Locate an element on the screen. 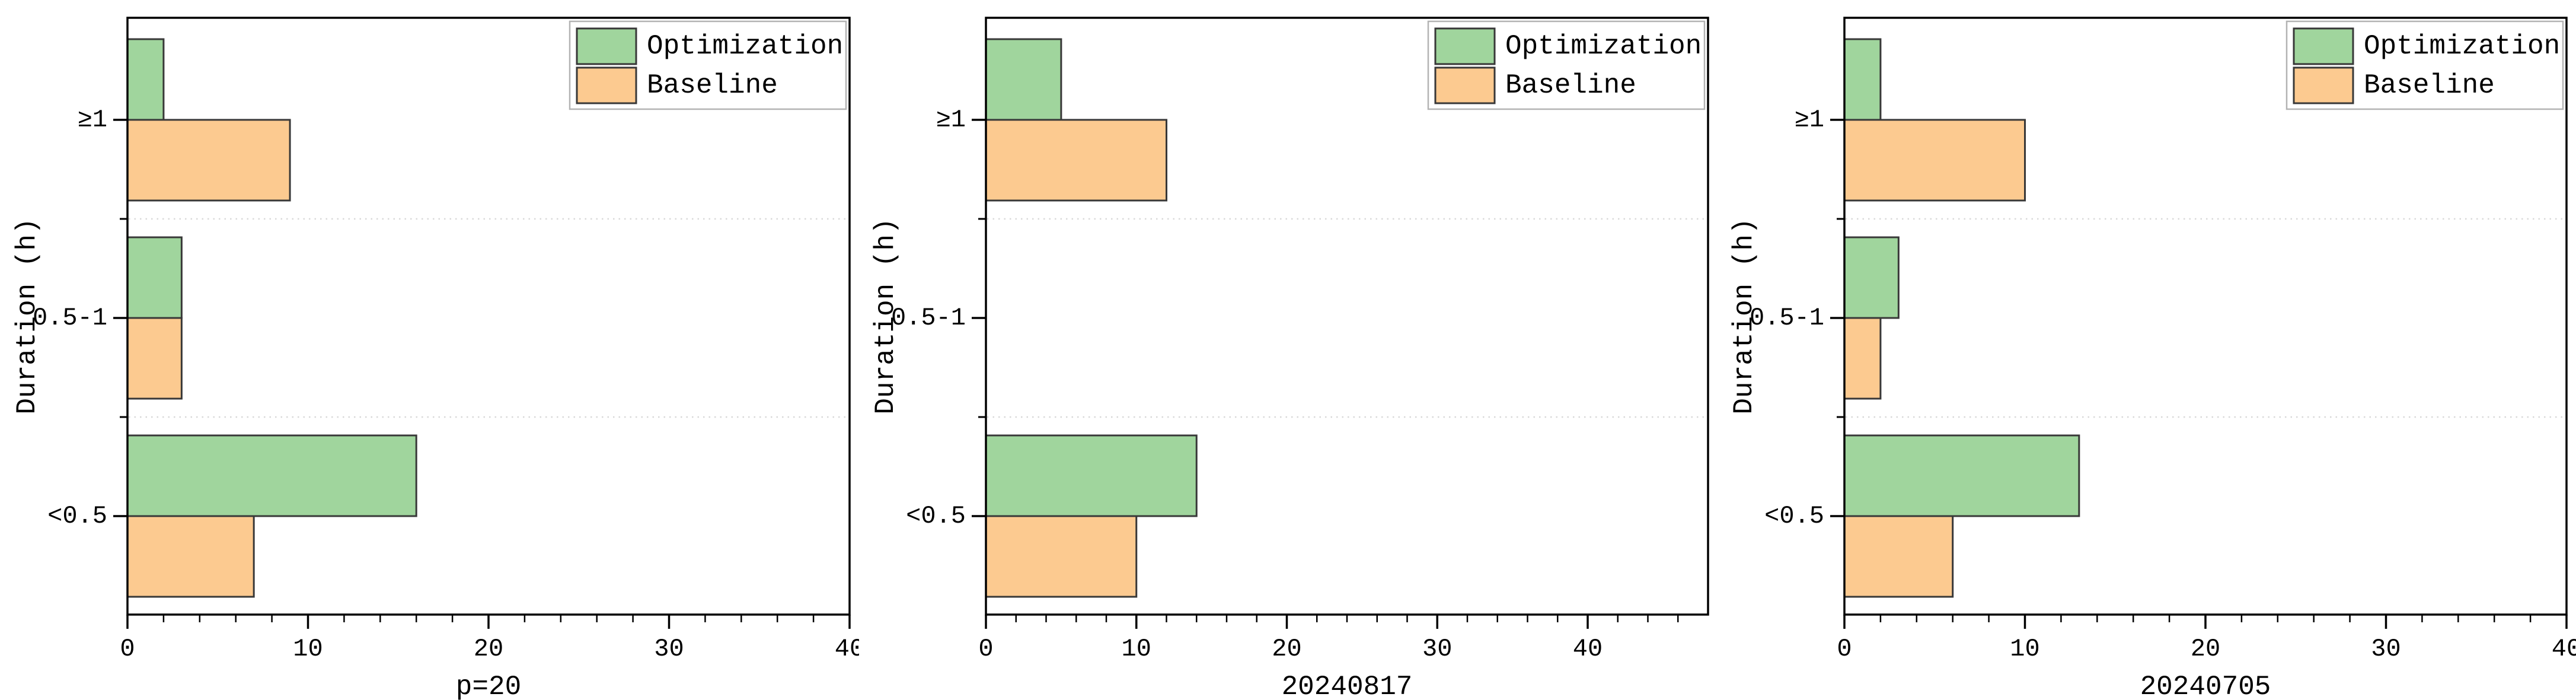 This screenshot has height=700, width=2576. x-axis-label: p=20 is located at coordinates (488, 686).